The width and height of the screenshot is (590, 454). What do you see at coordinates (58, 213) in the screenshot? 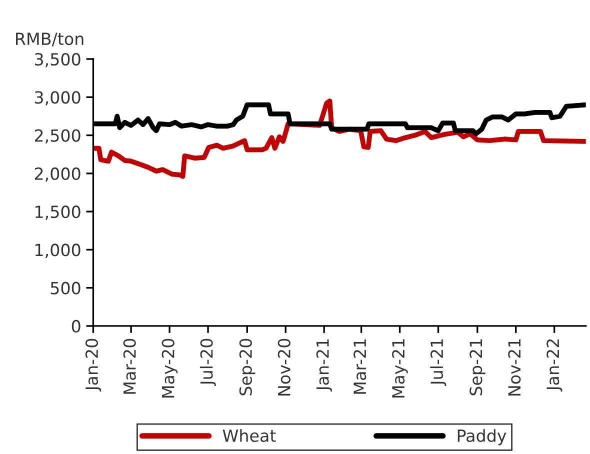
I see `y-tick-label: 1,500` at bounding box center [58, 213].